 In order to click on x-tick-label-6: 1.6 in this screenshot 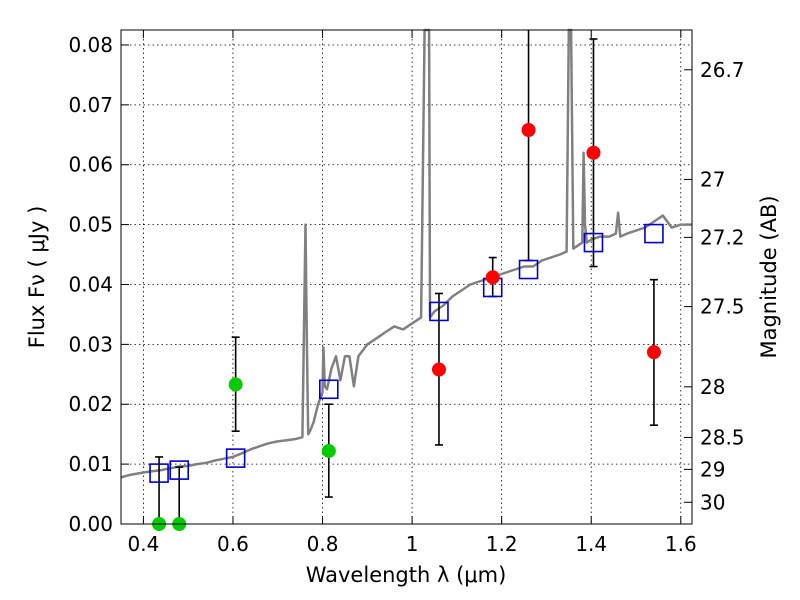, I will do `click(681, 544)`.